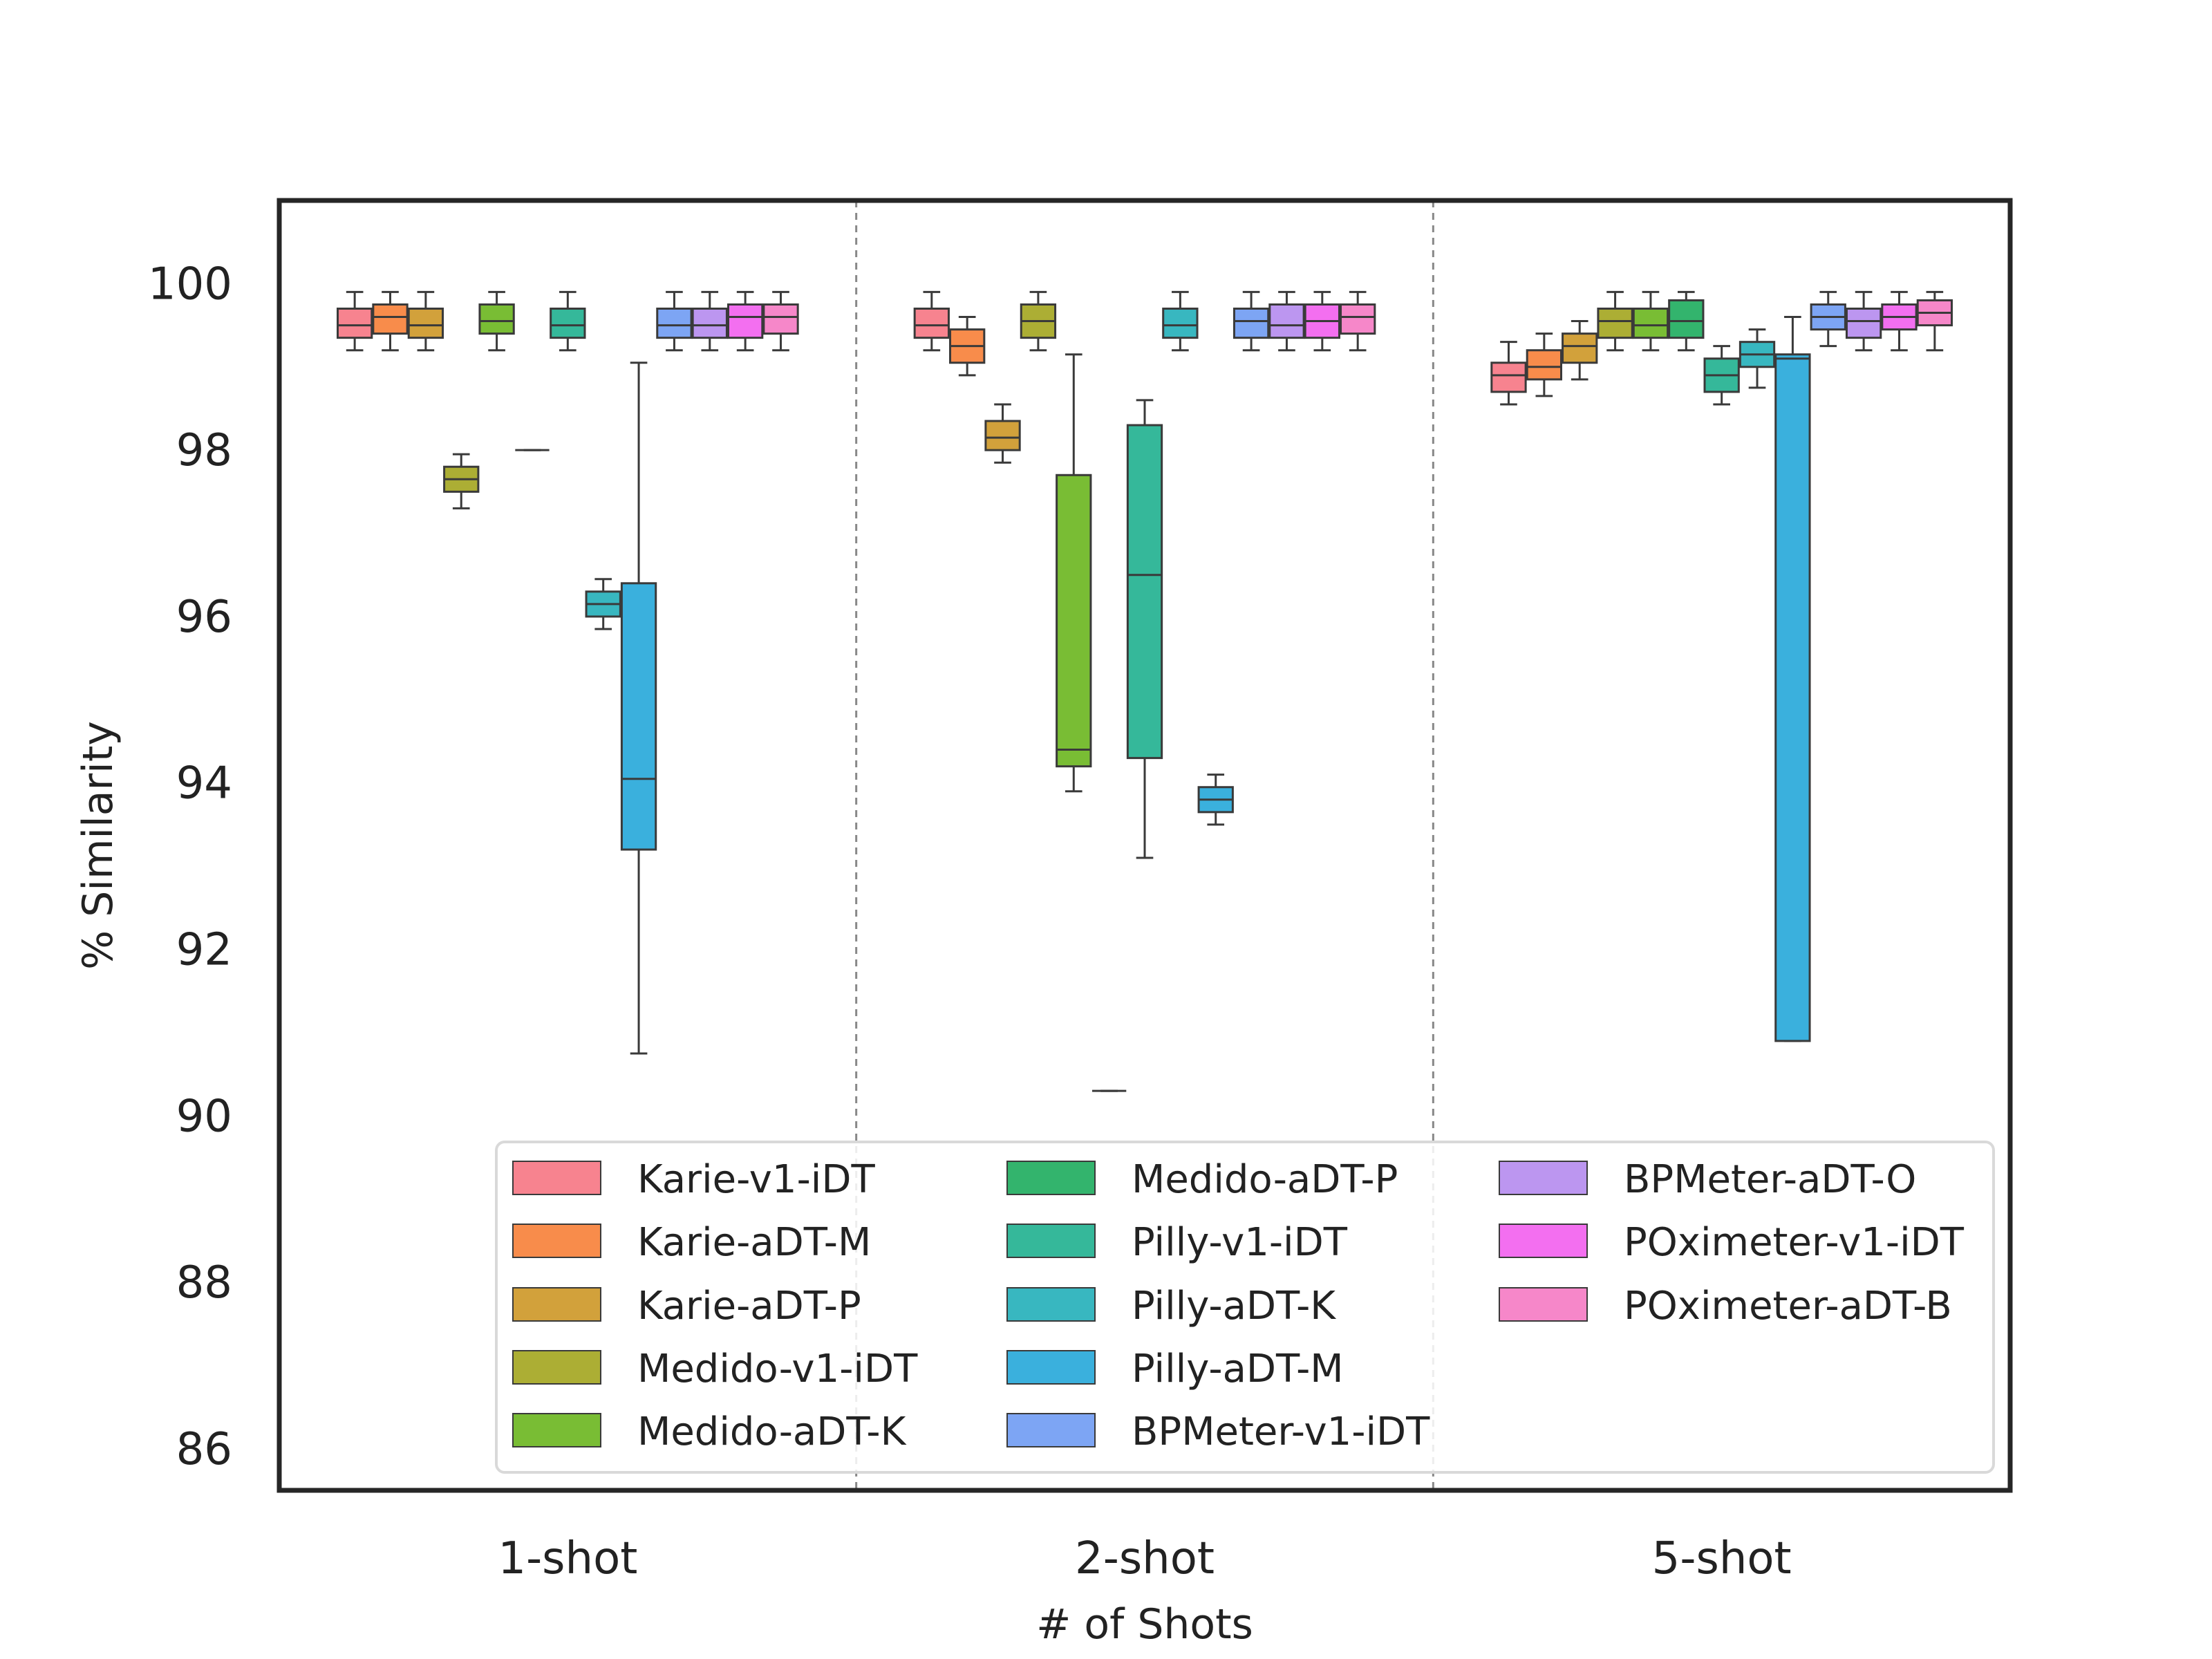  I want to click on x-axis-title: # of Shots, so click(1145, 1624).